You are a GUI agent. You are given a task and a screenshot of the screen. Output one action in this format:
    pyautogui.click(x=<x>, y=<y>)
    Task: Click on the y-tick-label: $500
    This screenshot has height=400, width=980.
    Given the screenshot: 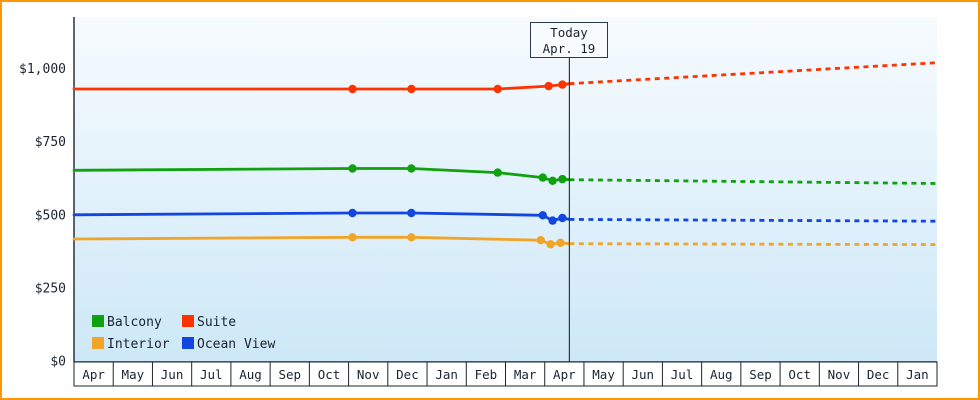 What is the action you would take?
    pyautogui.click(x=50, y=215)
    